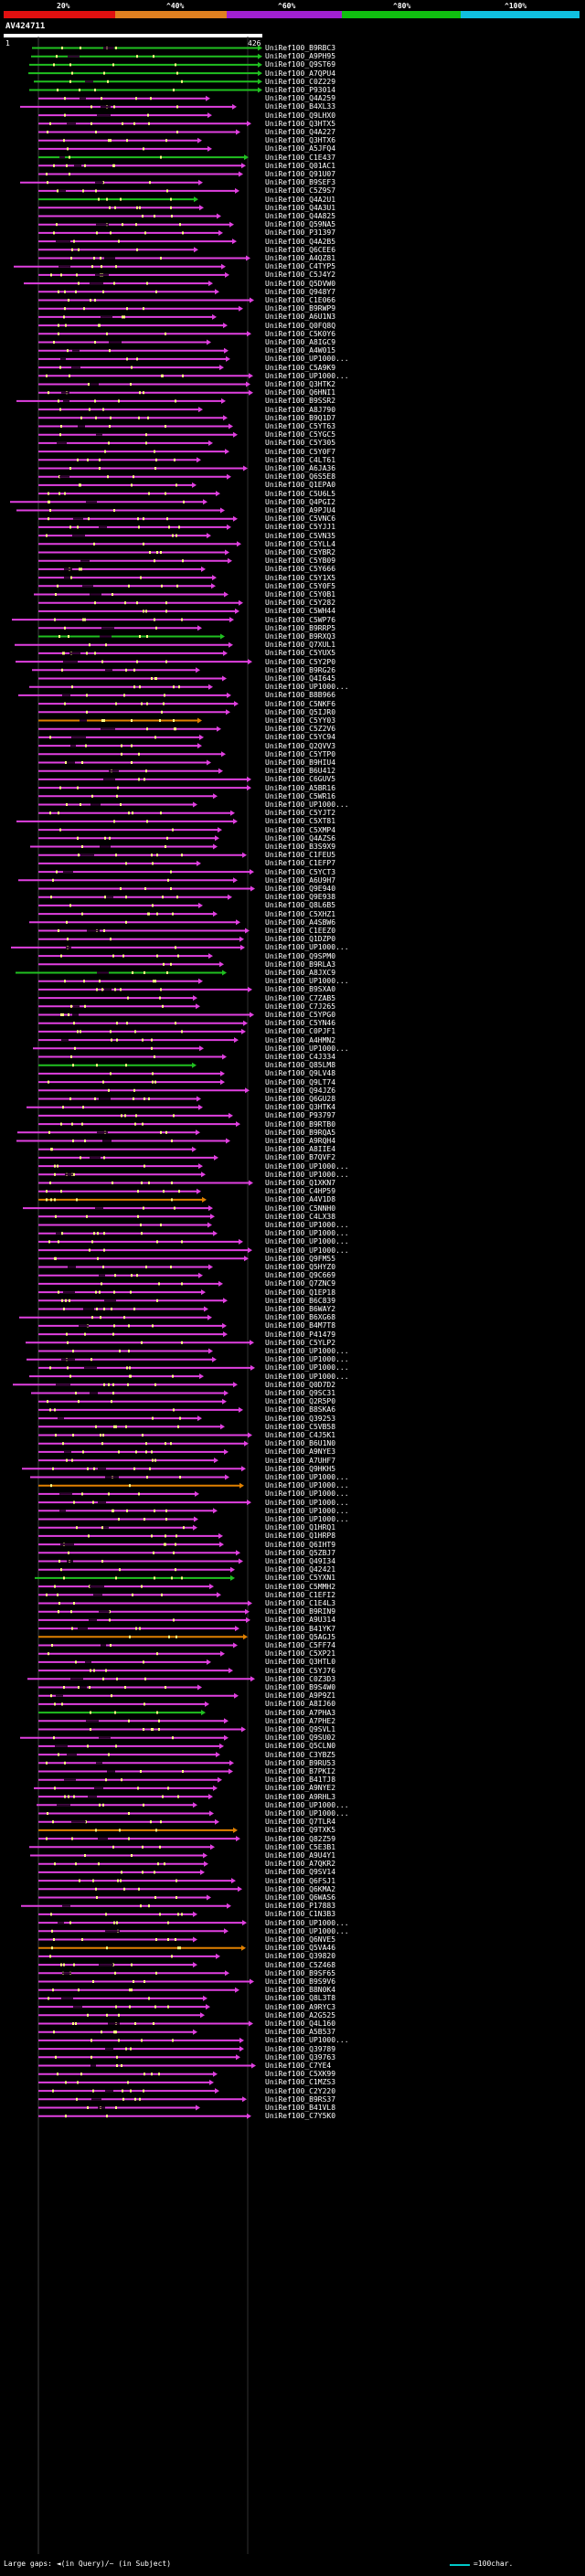 This screenshot has width=585, height=2576. What do you see at coordinates (300, 897) in the screenshot?
I see `hit-label: UniRef100_Q9E938` at bounding box center [300, 897].